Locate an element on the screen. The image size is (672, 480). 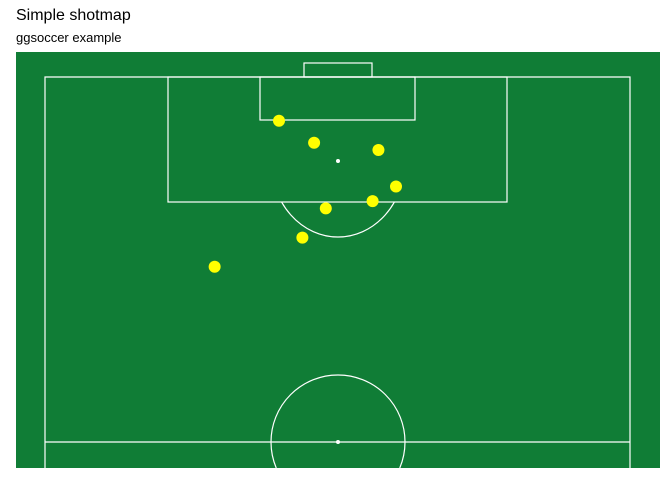
chart-subtitle: ggsoccer example is located at coordinates (69, 37).